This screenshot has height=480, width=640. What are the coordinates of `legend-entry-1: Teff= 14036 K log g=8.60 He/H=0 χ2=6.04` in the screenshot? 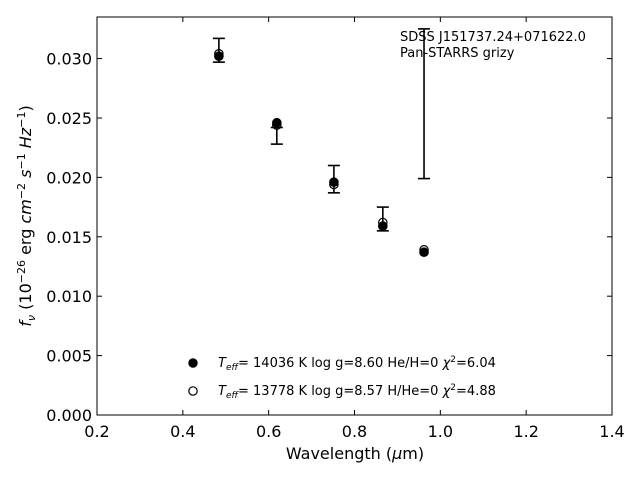 It's located at (357, 364).